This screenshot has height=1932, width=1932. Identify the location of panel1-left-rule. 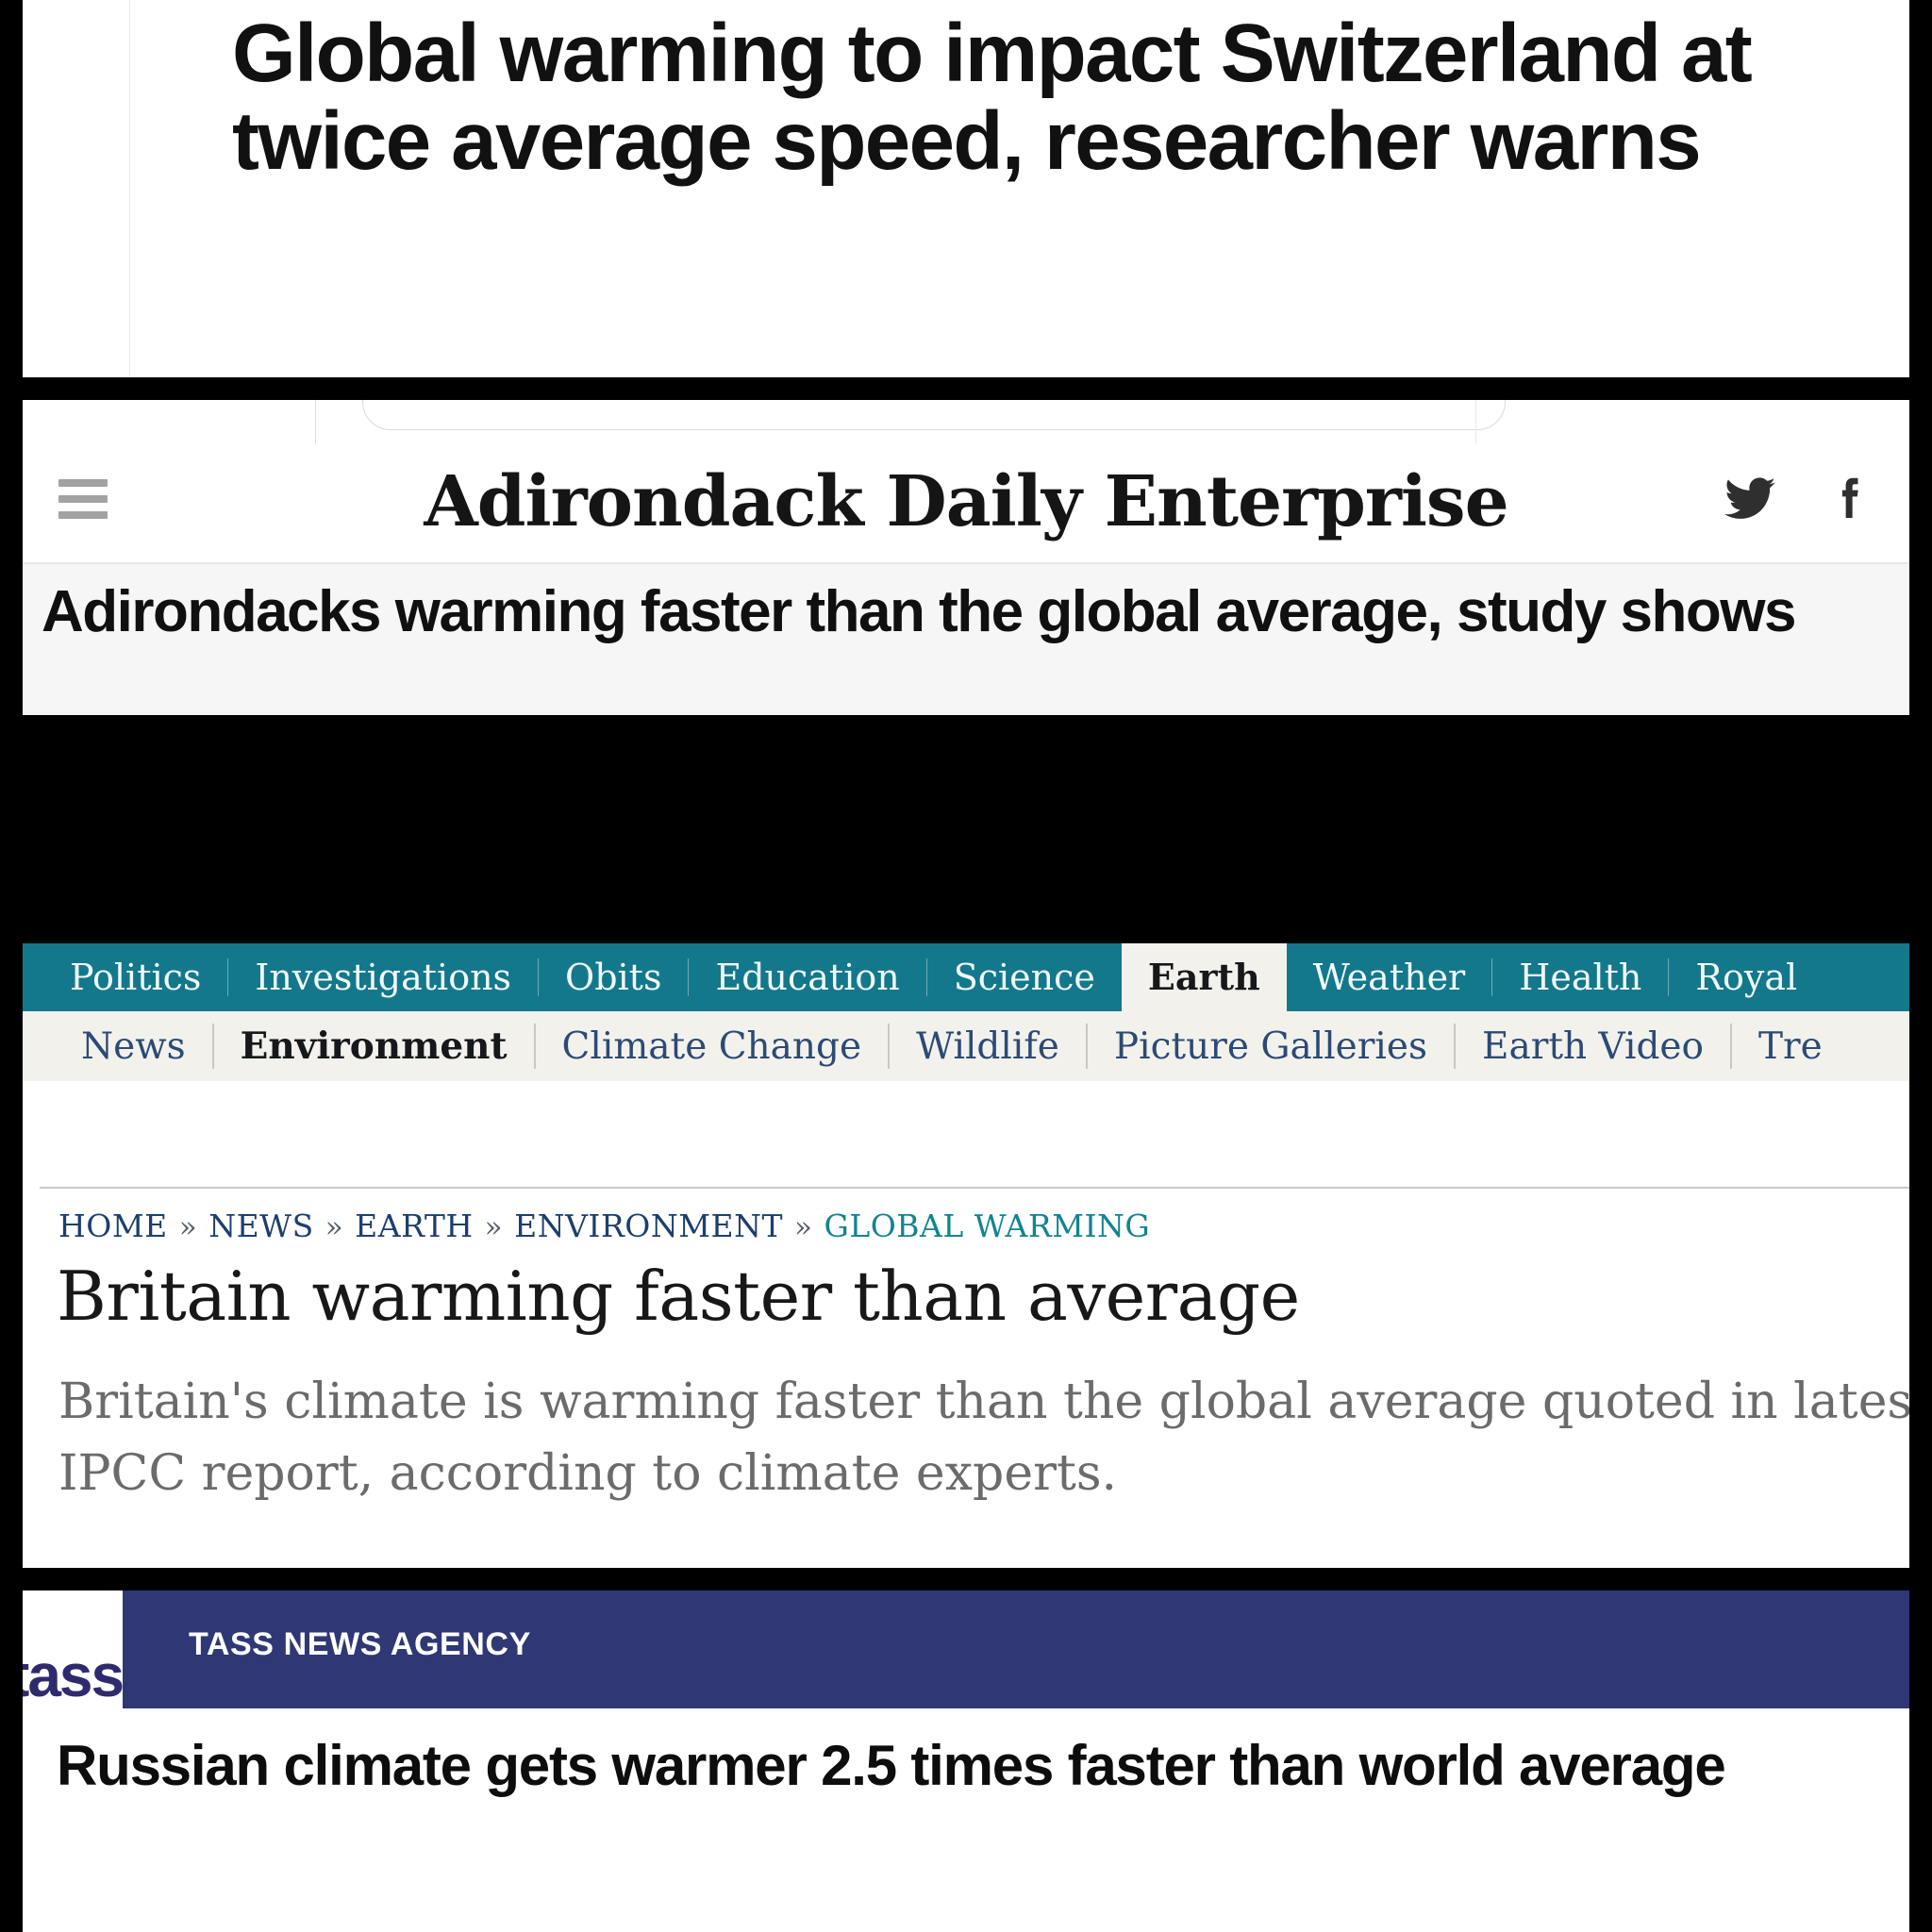
(129, 189).